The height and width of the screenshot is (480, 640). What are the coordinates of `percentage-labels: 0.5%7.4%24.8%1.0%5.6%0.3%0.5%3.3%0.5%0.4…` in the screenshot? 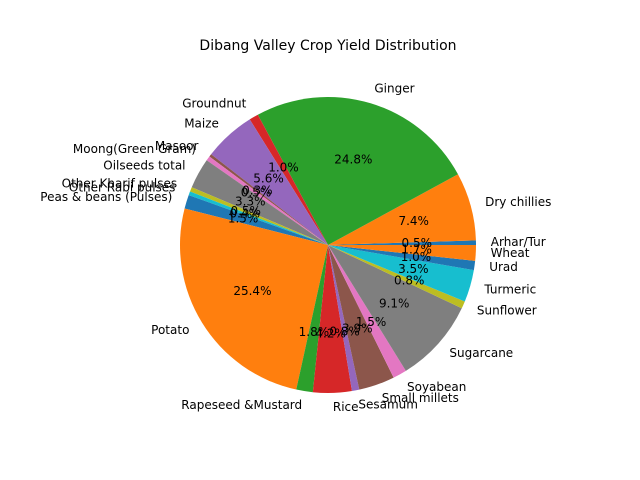 It's located at (330, 246).